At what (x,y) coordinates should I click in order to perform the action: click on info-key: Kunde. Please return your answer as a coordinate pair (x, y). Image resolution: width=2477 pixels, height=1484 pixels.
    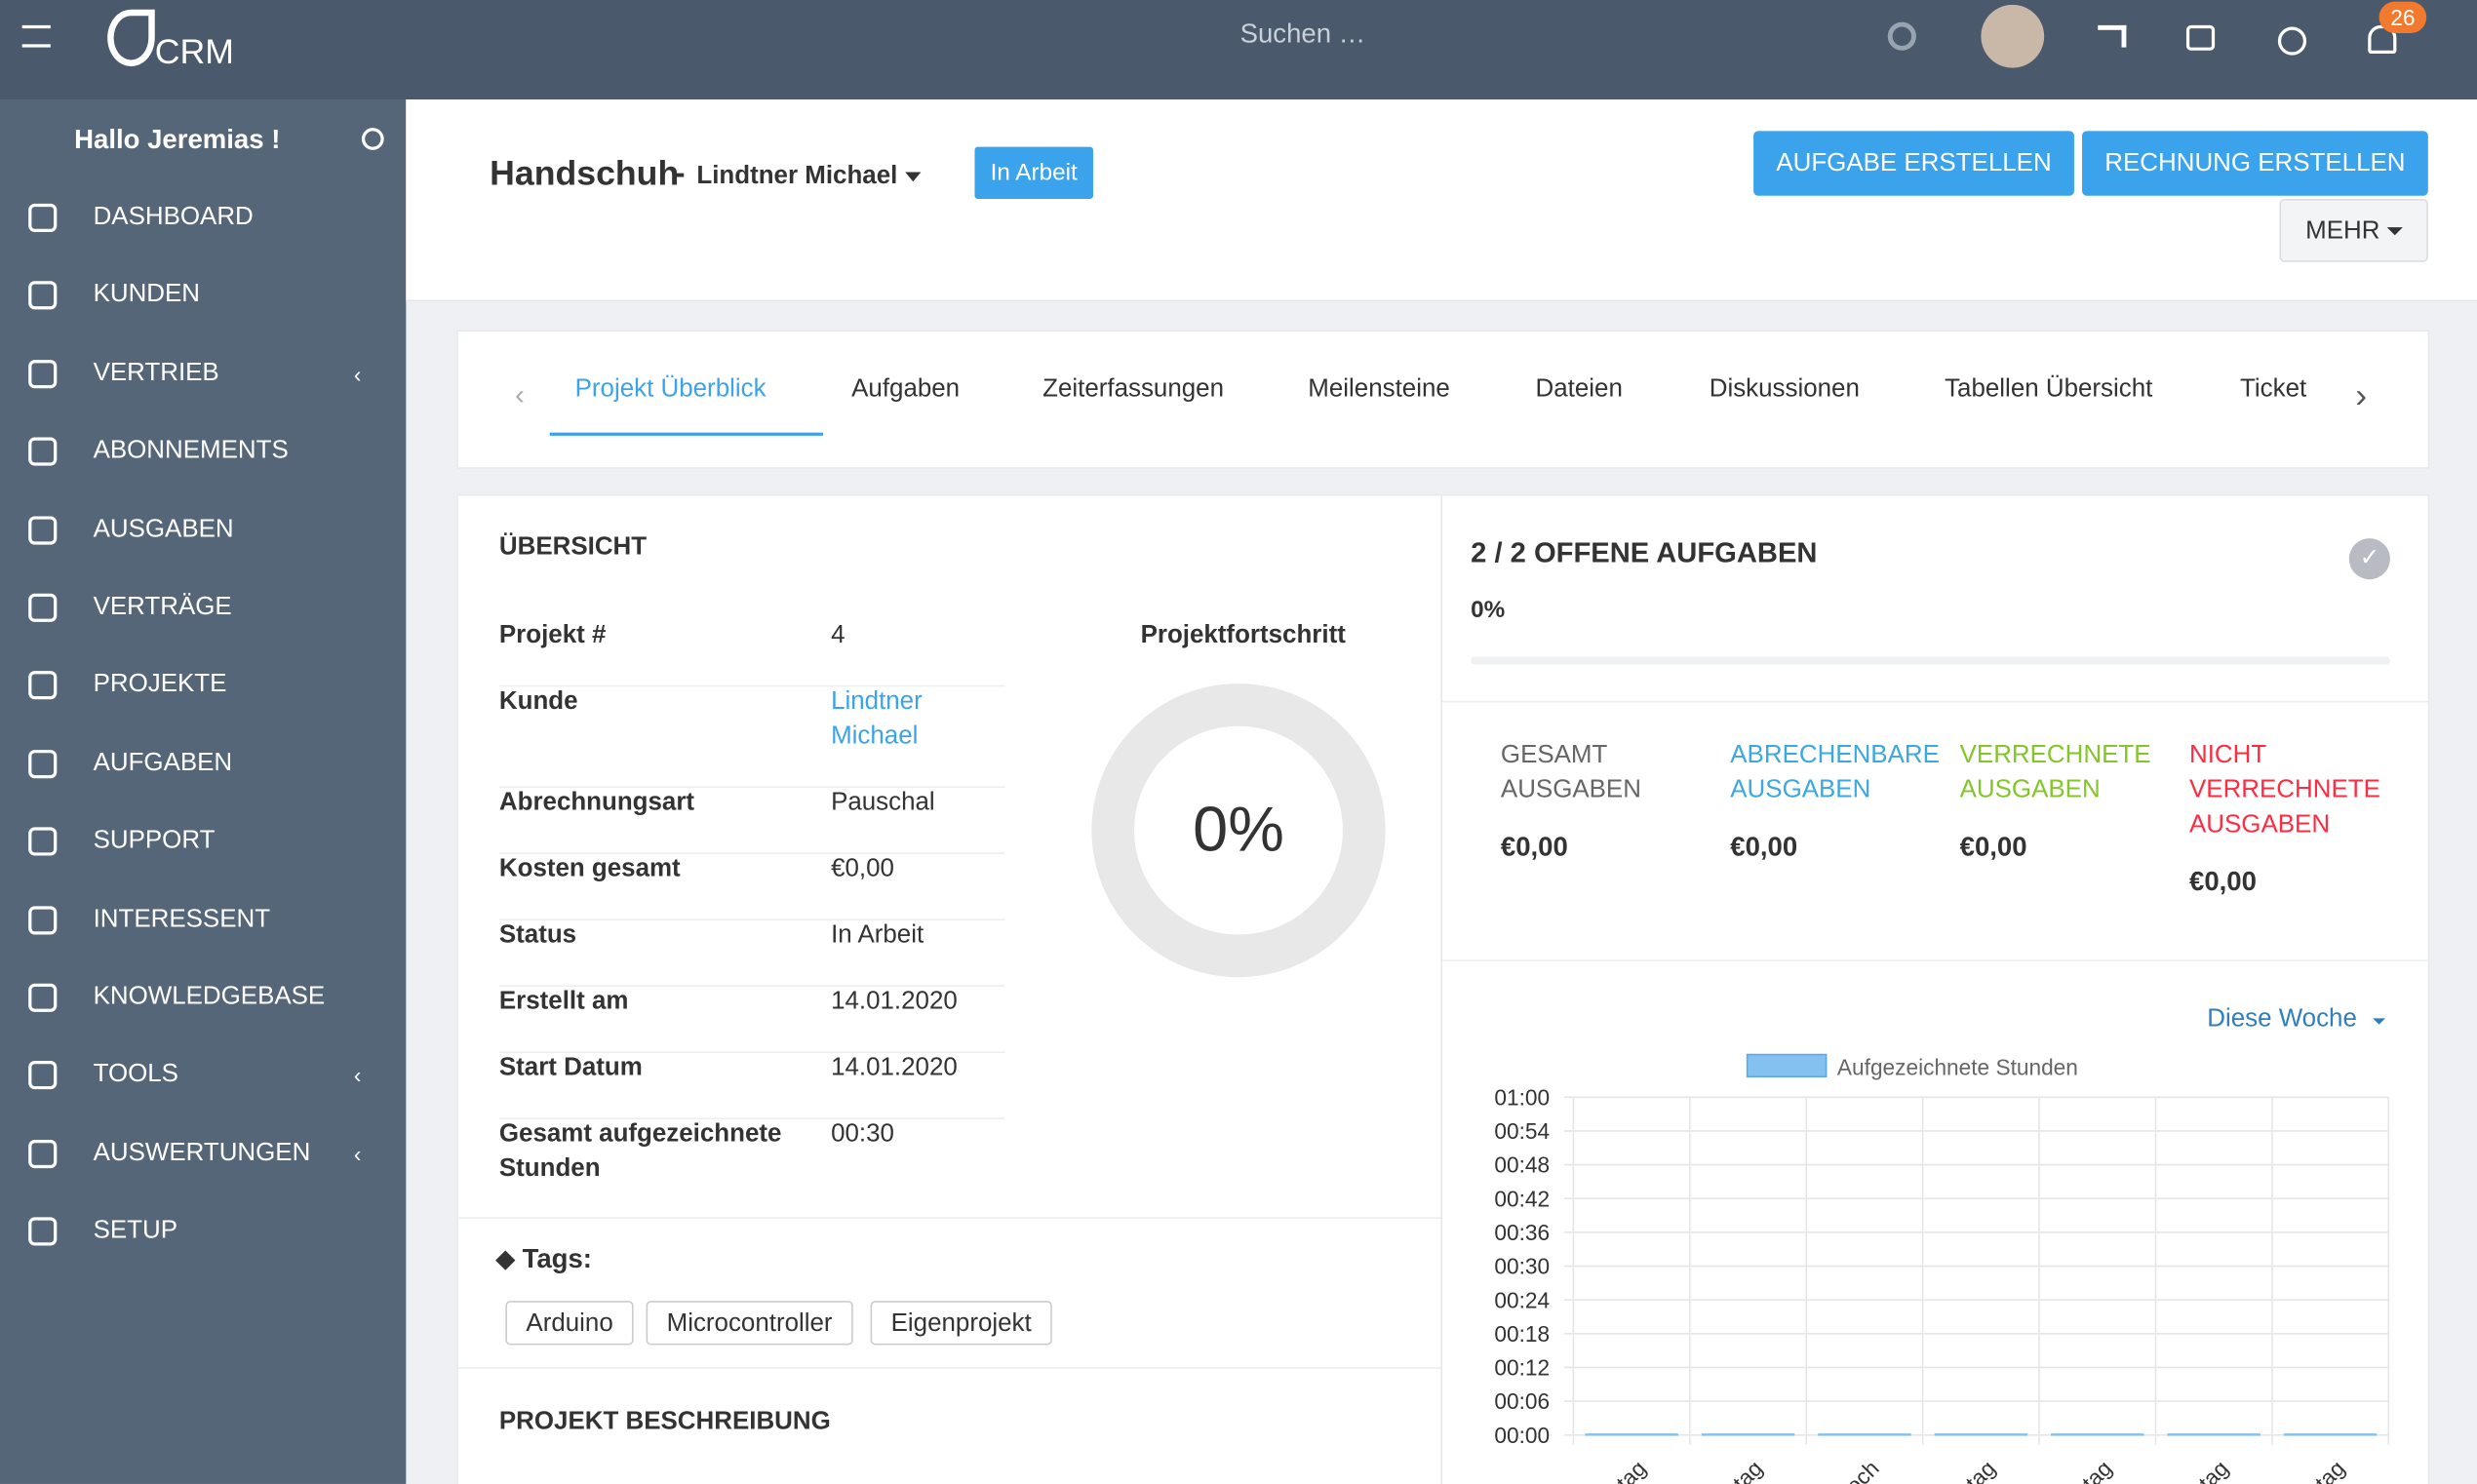
    Looking at the image, I should click on (538, 701).